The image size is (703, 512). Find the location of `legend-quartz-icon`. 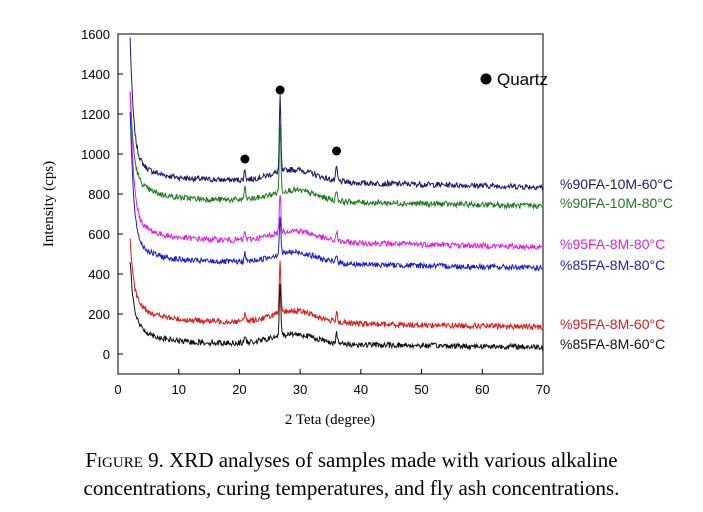

legend-quartz-icon is located at coordinates (486, 79).